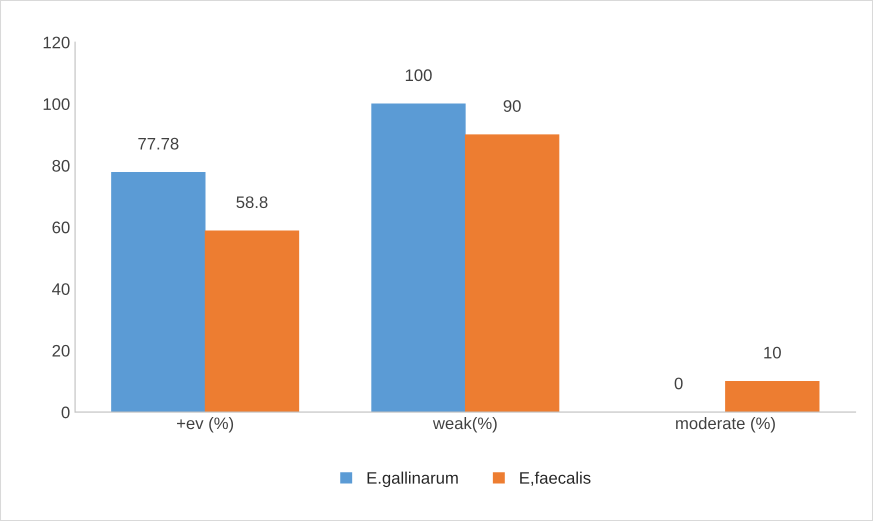  What do you see at coordinates (464, 424) in the screenshot?
I see `x-tick-label: weak(%)` at bounding box center [464, 424].